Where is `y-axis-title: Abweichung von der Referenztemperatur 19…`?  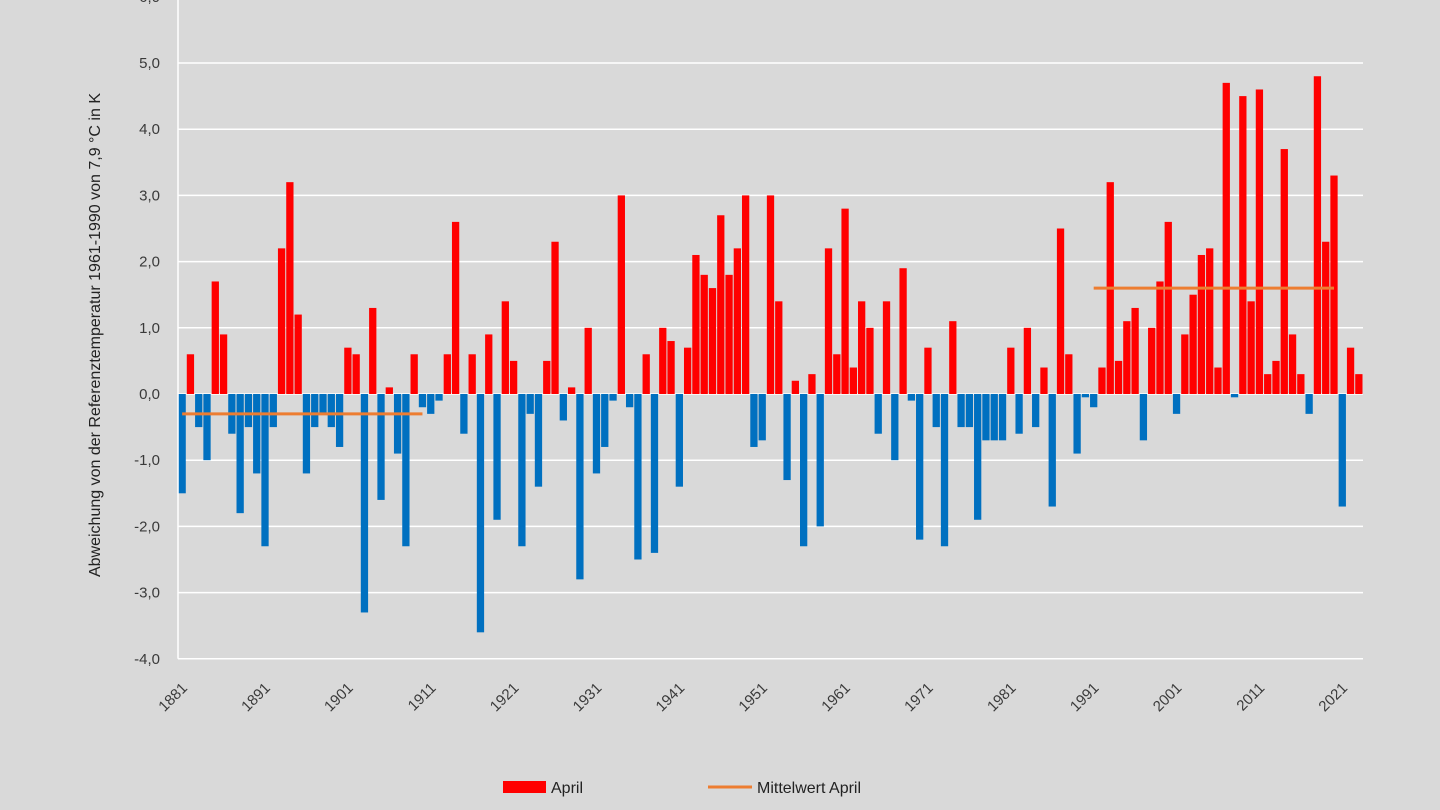
y-axis-title: Abweichung von der Referenztemperatur 19… is located at coordinates (95, 335).